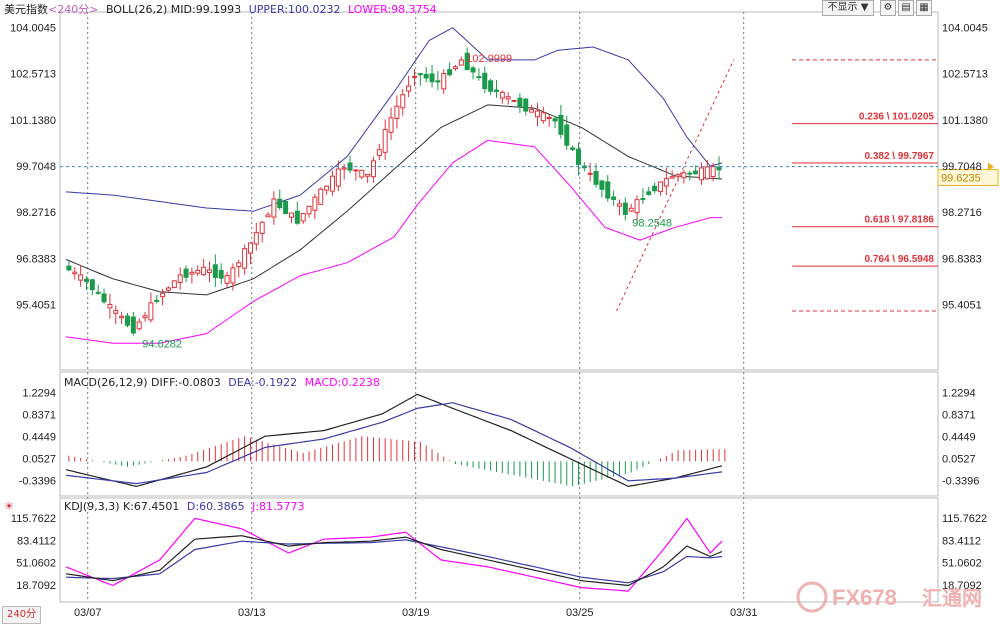 Image resolution: width=1000 pixels, height=625 pixels. What do you see at coordinates (33, 519) in the screenshot?
I see `kdj-tick-left: 115.7622` at bounding box center [33, 519].